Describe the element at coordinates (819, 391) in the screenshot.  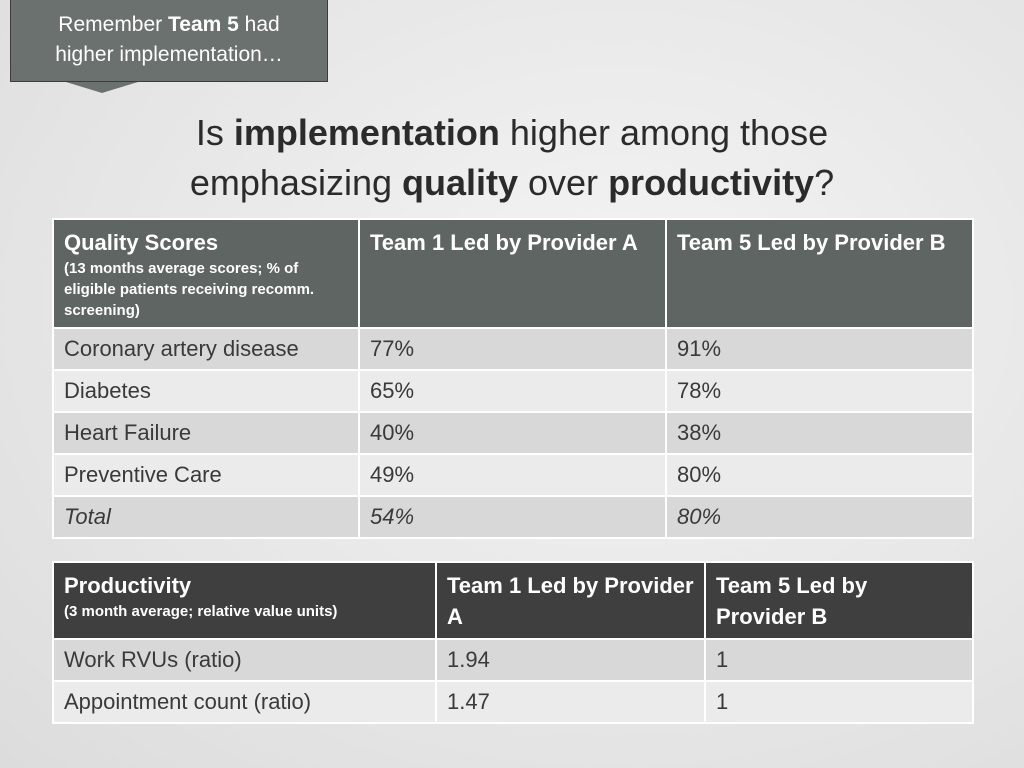
I see `table-cell: 78%` at that location.